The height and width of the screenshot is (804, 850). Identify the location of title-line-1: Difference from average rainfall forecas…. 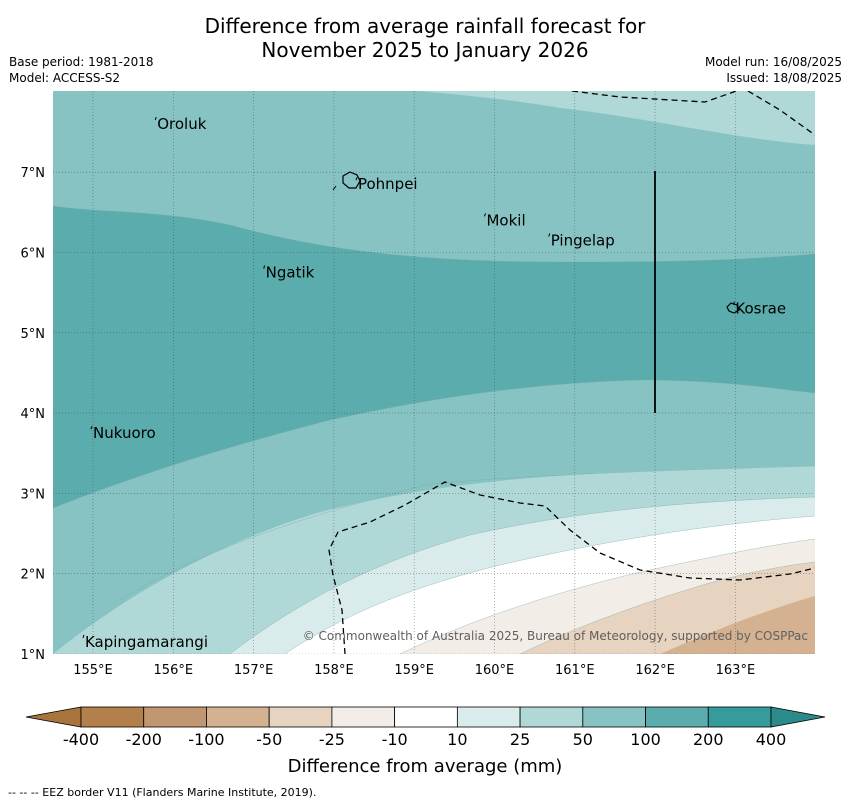
(425, 26).